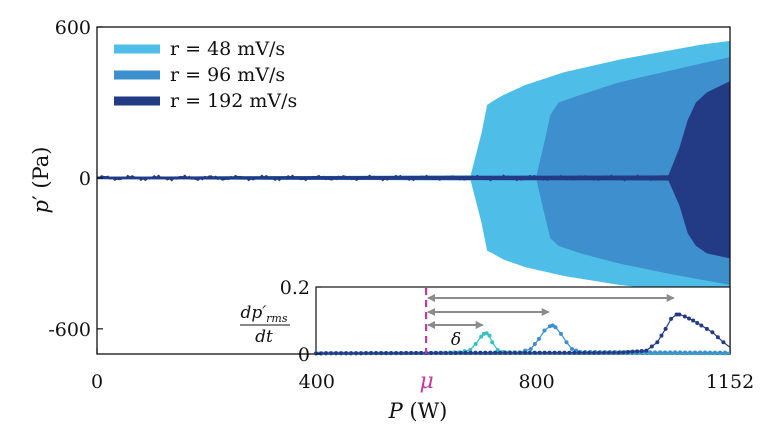  I want to click on baseline-noise, so click(413, 178).